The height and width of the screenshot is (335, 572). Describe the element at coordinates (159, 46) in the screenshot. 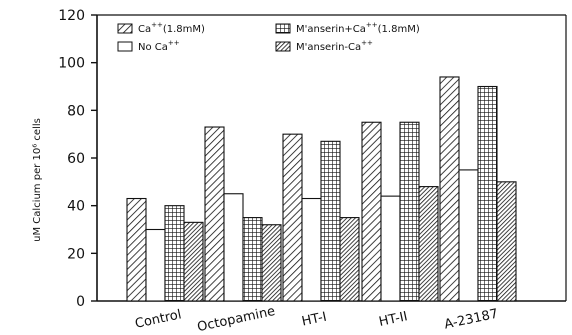

I see `legend-label: No Ca++` at that location.